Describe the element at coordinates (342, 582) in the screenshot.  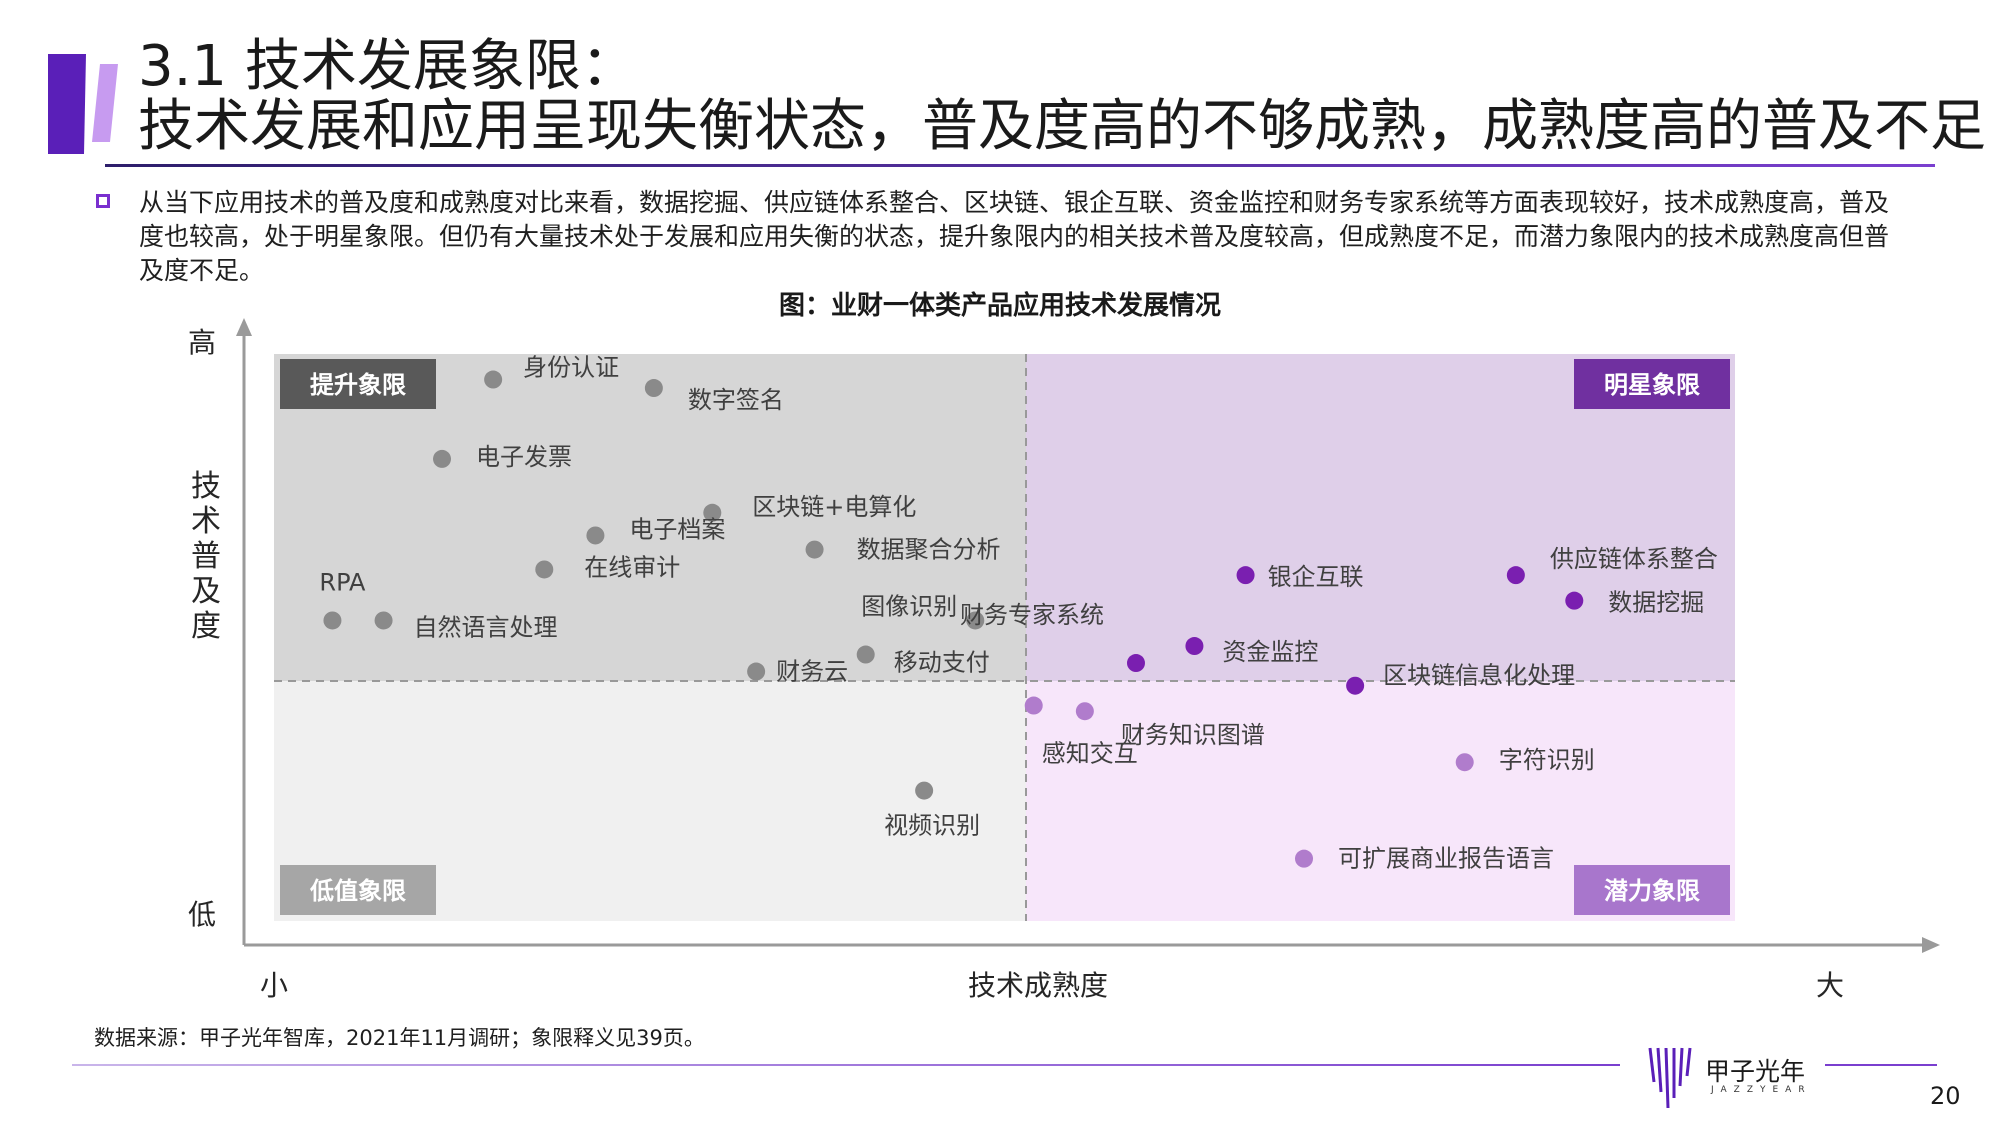
I see `data-point-label: RPA` at that location.